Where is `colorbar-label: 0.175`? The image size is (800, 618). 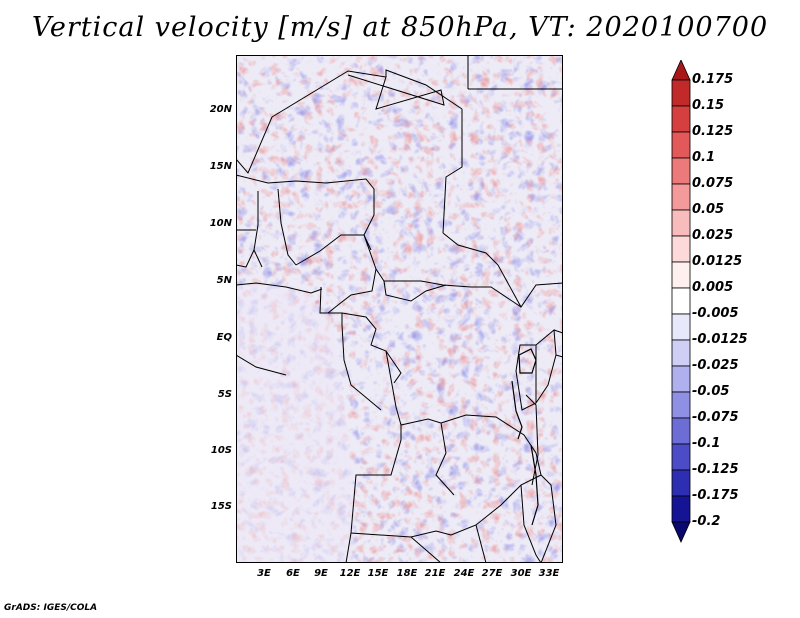 colorbar-label: 0.175 is located at coordinates (713, 79).